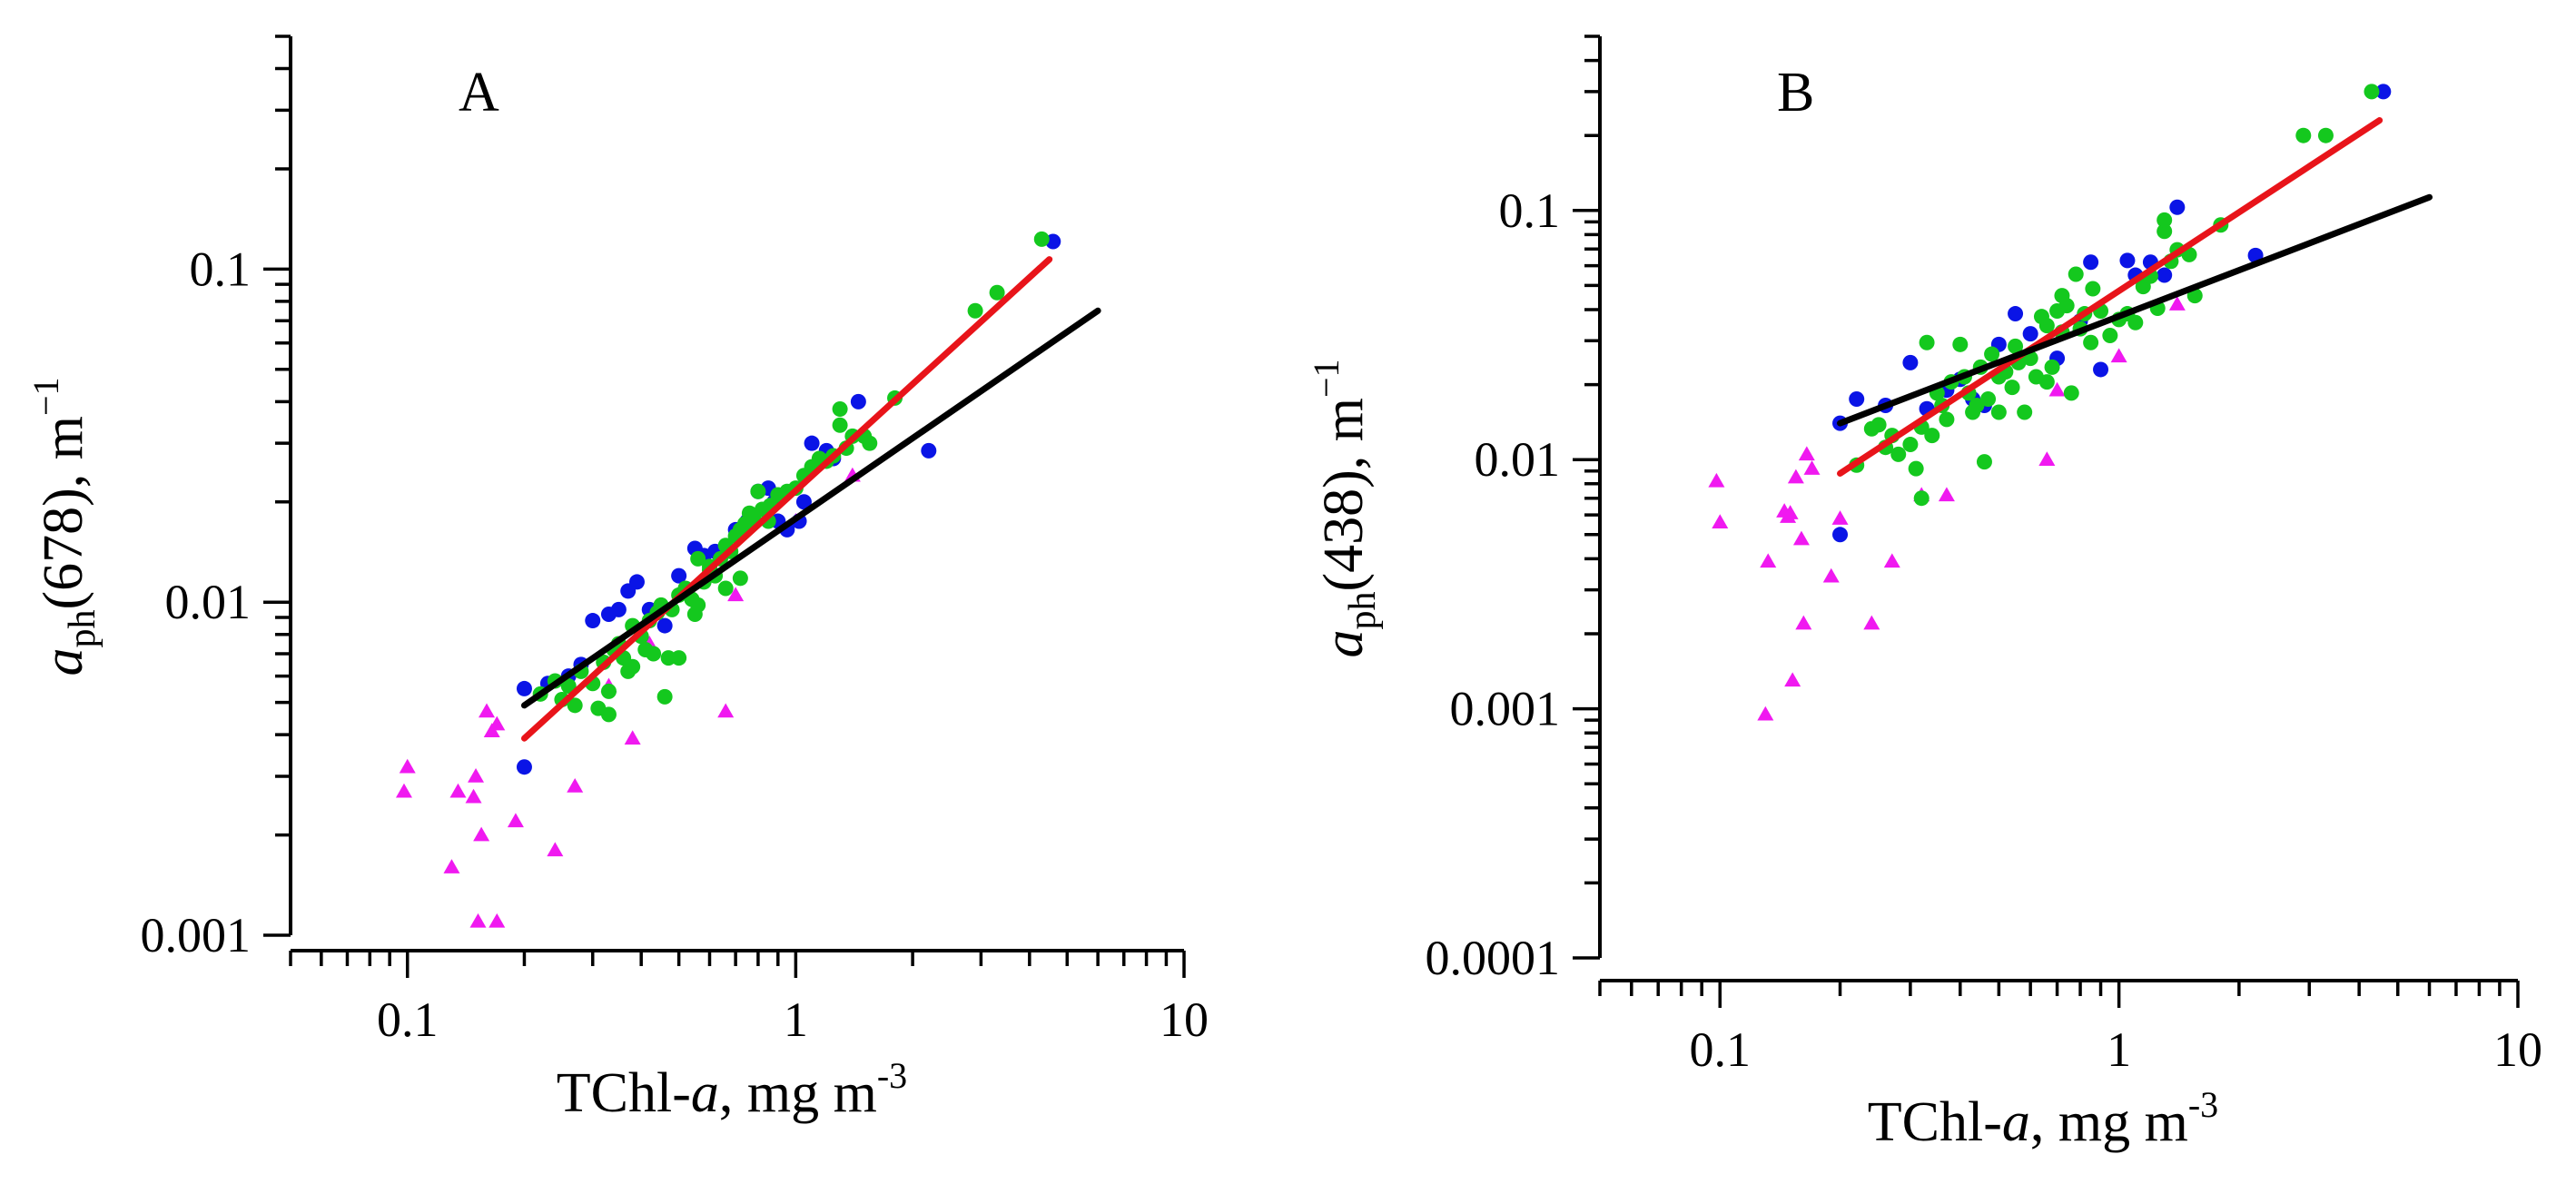 This screenshot has height=1184, width=2576. I want to click on panel-a-y-tick-label: 0.1, so click(221, 269).